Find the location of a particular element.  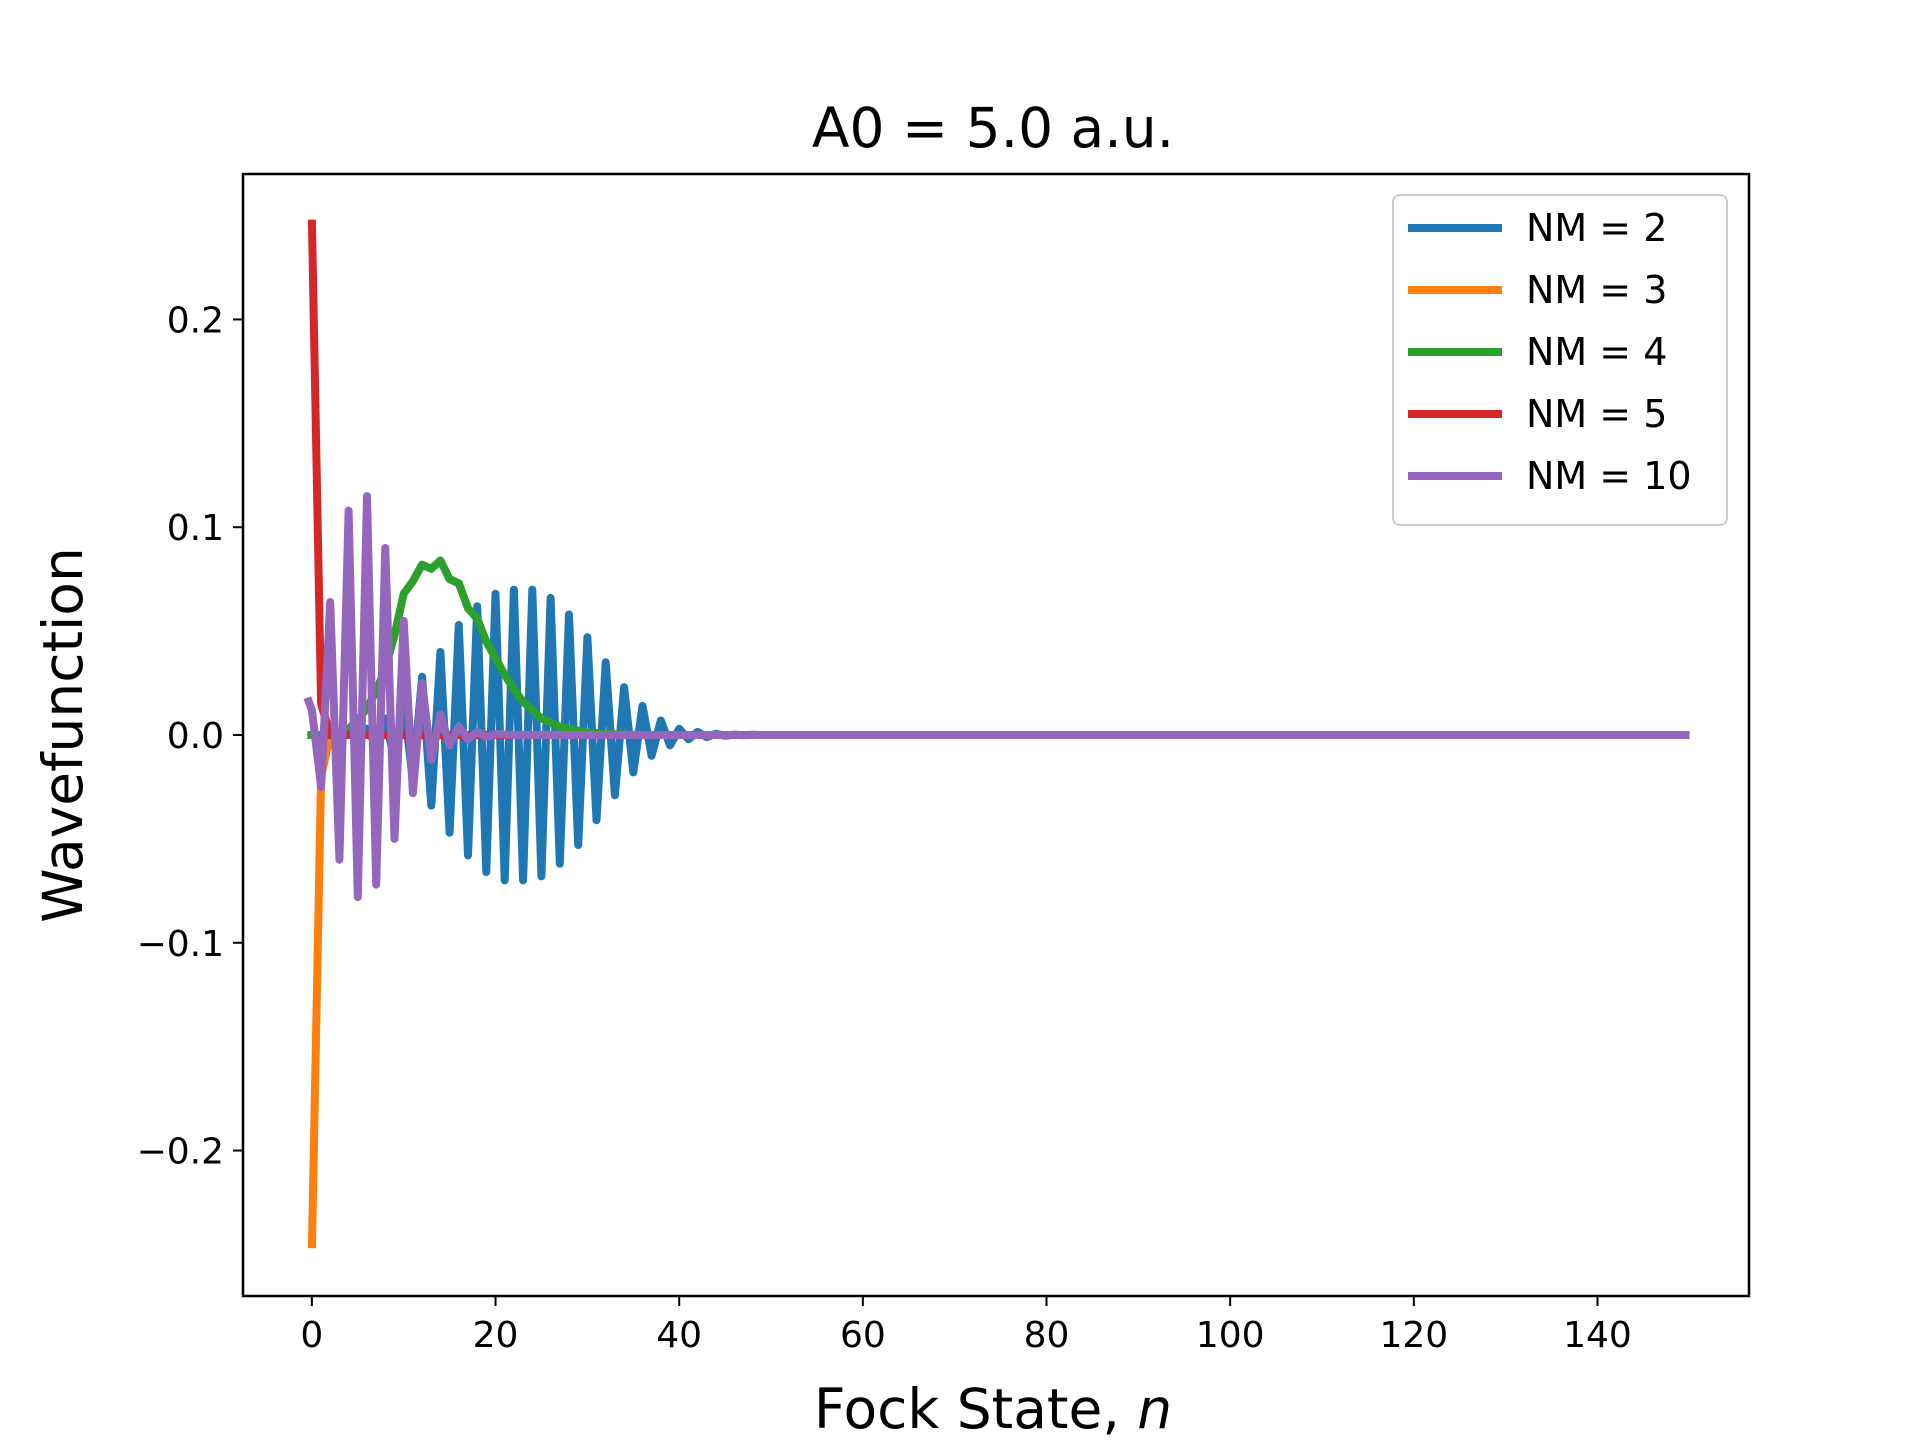

y-tick-label: 0.1 is located at coordinates (195, 528).